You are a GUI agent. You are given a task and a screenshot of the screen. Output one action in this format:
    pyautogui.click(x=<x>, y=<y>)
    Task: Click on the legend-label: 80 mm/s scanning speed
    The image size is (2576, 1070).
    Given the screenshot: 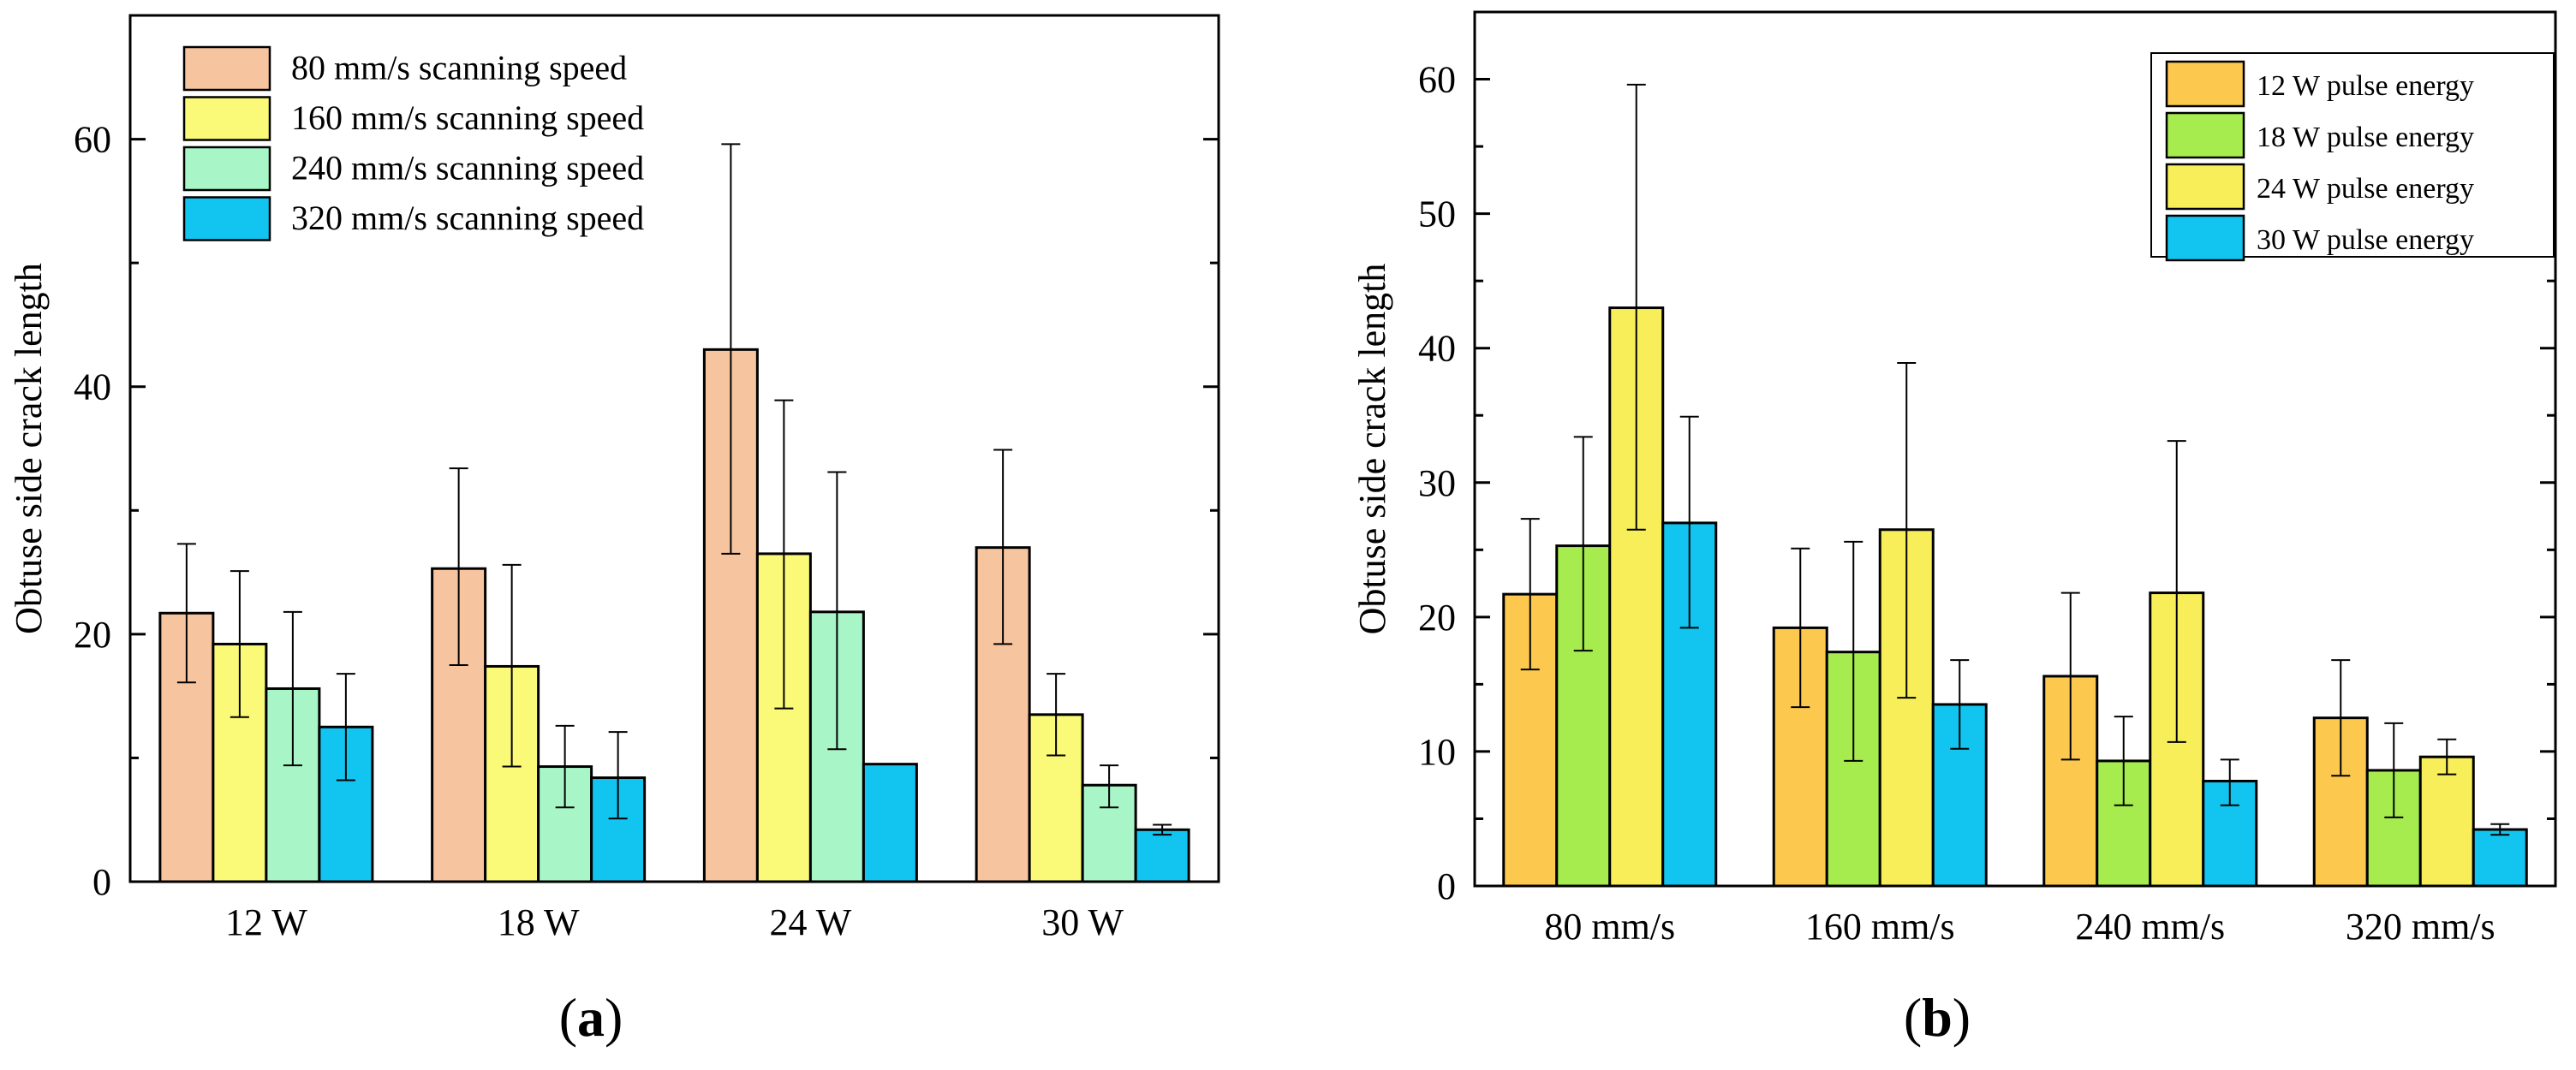 What is the action you would take?
    pyautogui.click(x=459, y=68)
    